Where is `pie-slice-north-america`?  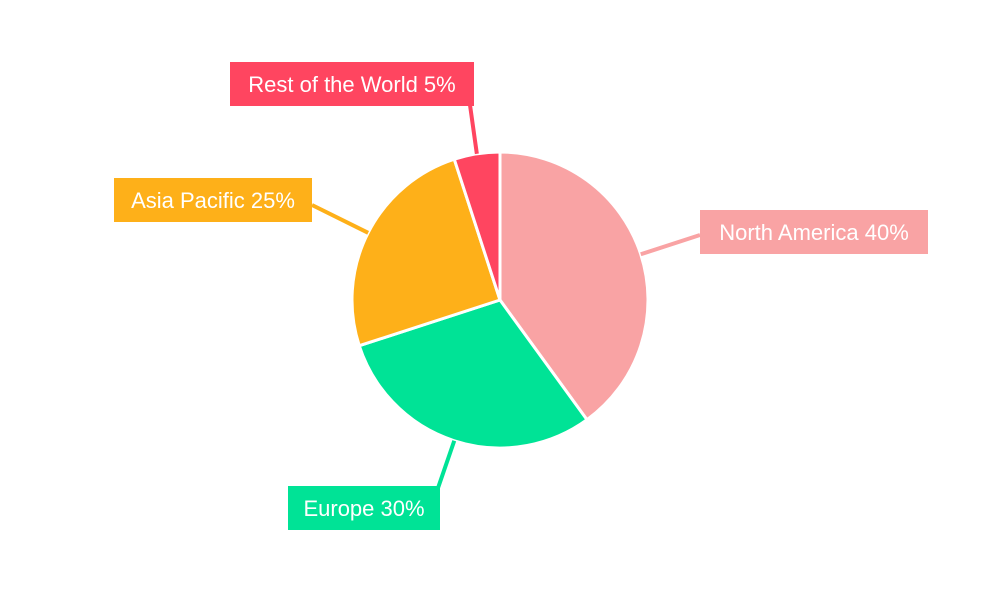 pie-slice-north-america is located at coordinates (574, 286).